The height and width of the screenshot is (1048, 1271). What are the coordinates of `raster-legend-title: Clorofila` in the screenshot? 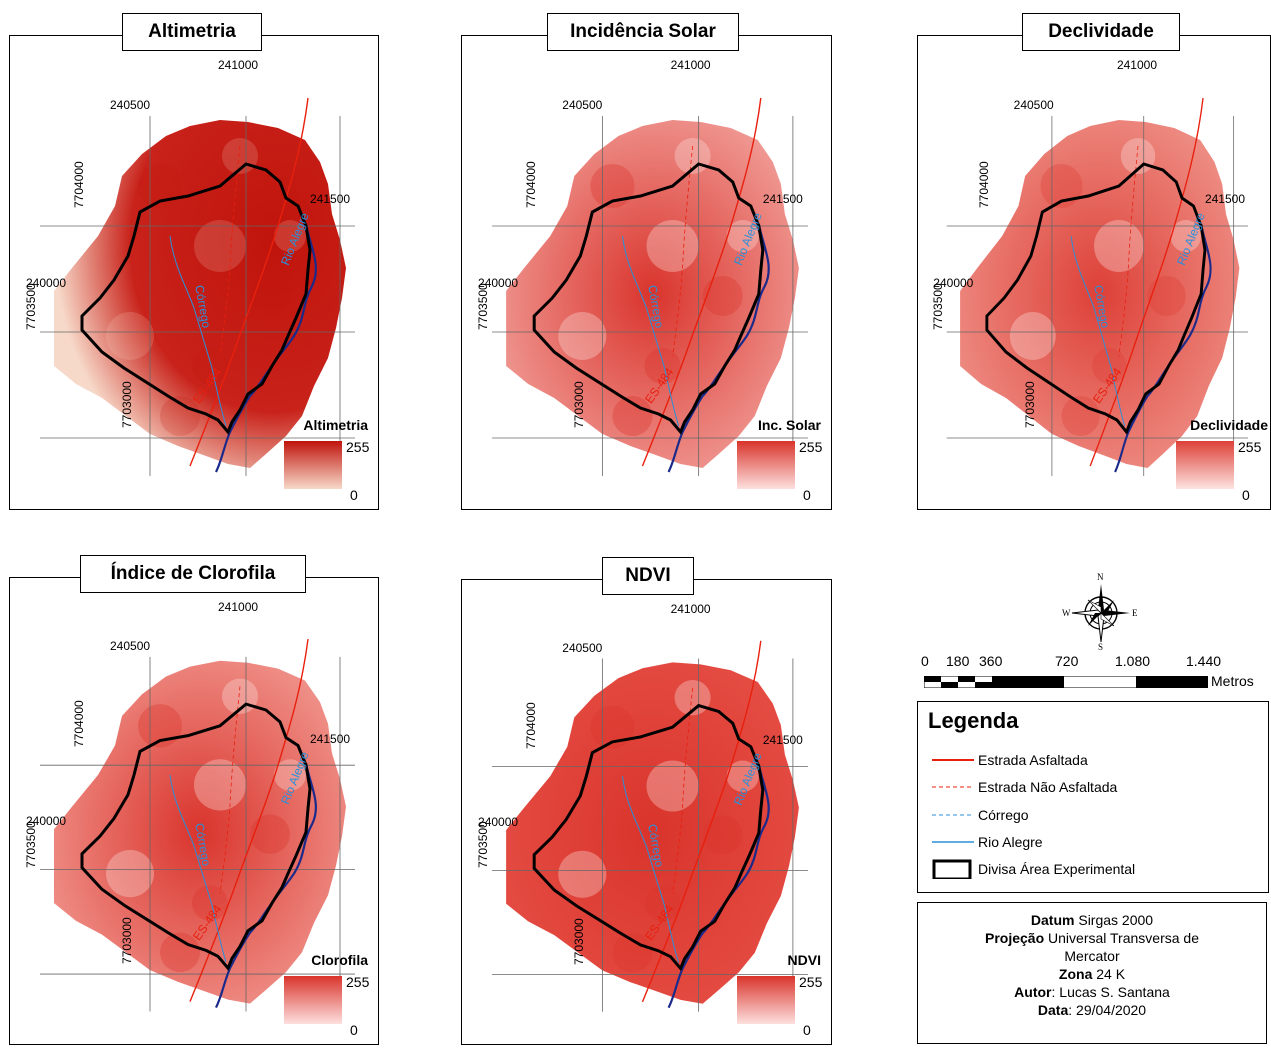 It's located at (339, 960).